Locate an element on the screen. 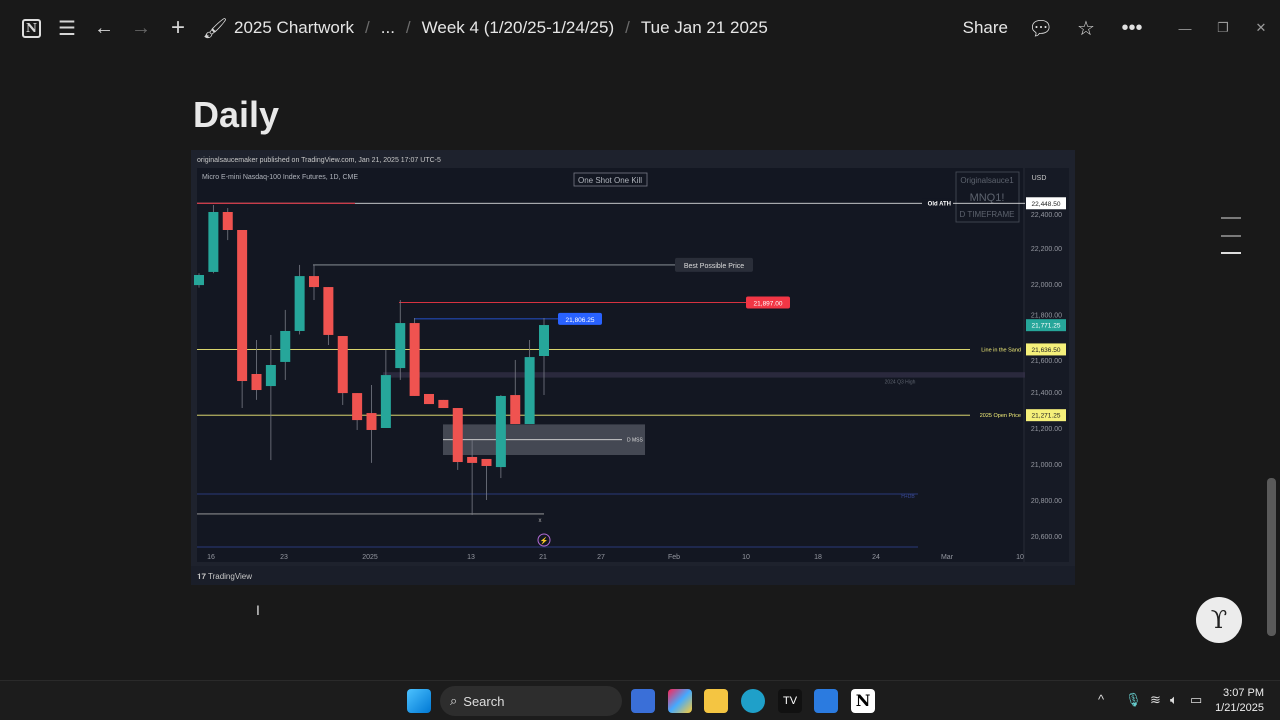 This screenshot has height=720, width=1280. level-price: 21,636.50 is located at coordinates (1046, 350).